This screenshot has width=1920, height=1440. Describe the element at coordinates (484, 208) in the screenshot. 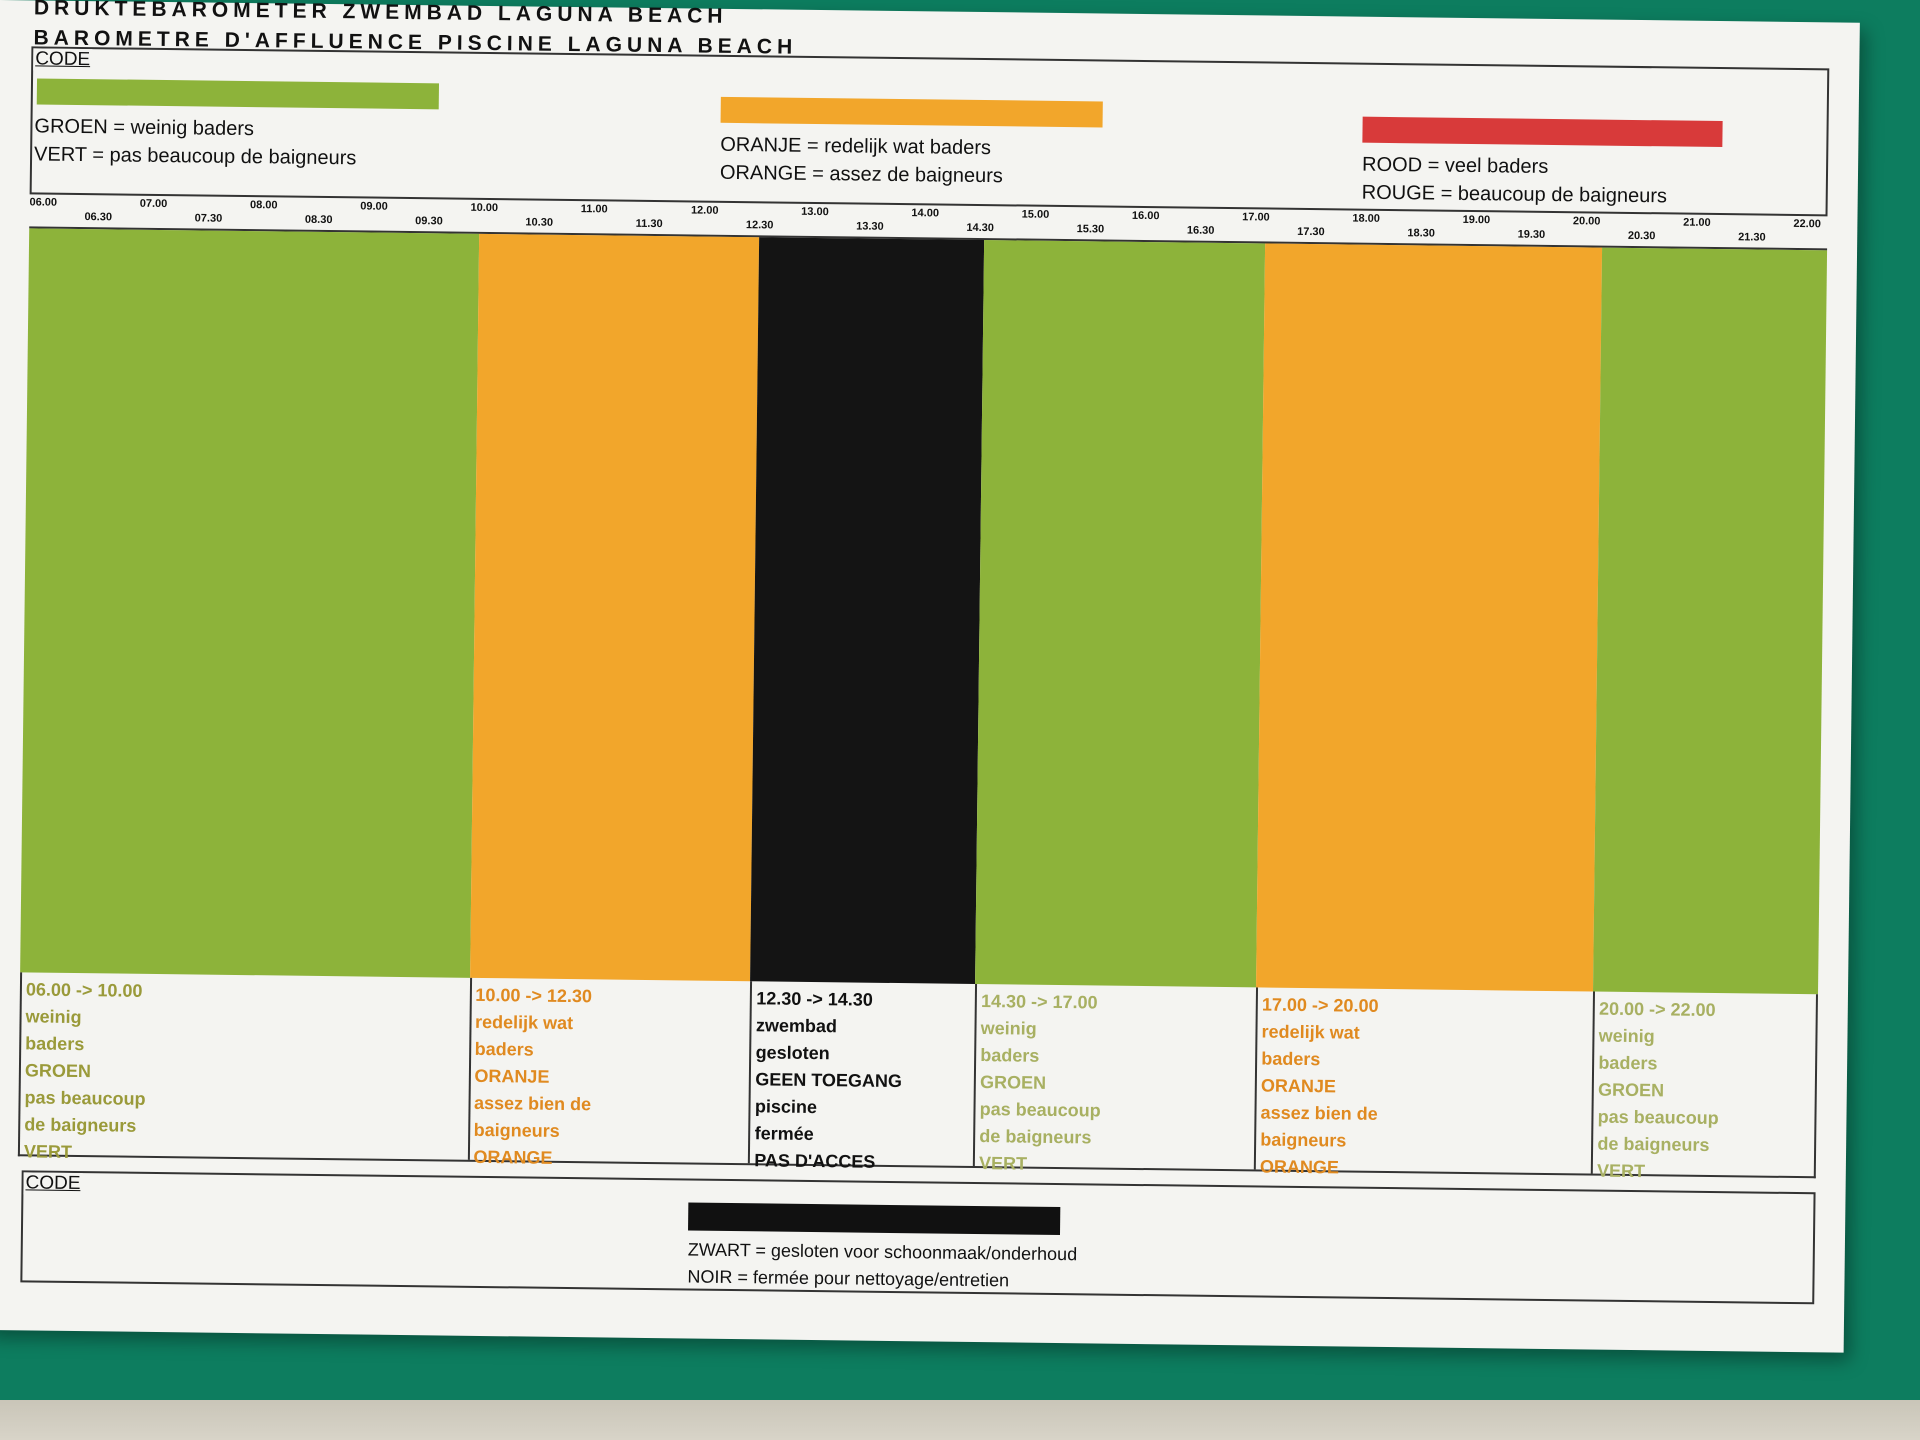

I see `time-tick: 10.00` at that location.